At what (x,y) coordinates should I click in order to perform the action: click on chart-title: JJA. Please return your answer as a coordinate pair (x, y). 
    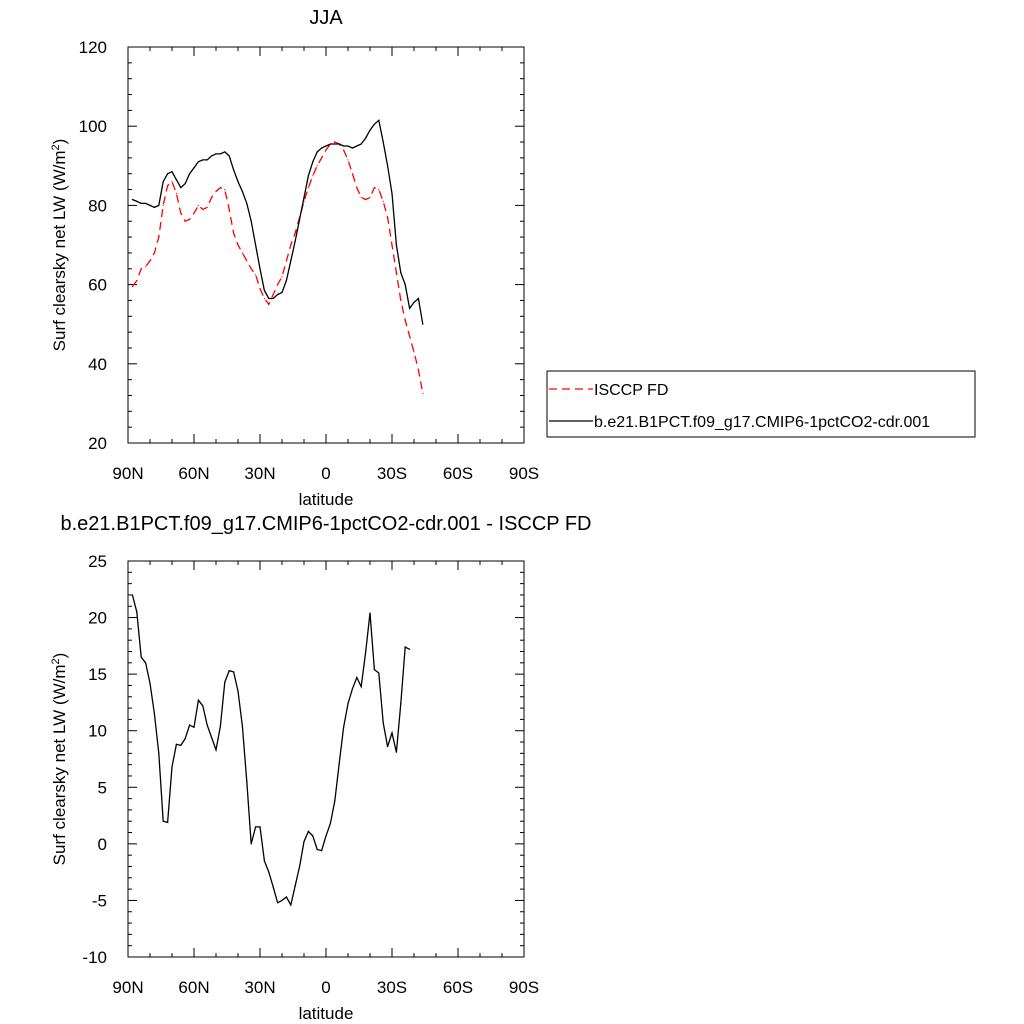
    Looking at the image, I should click on (326, 18).